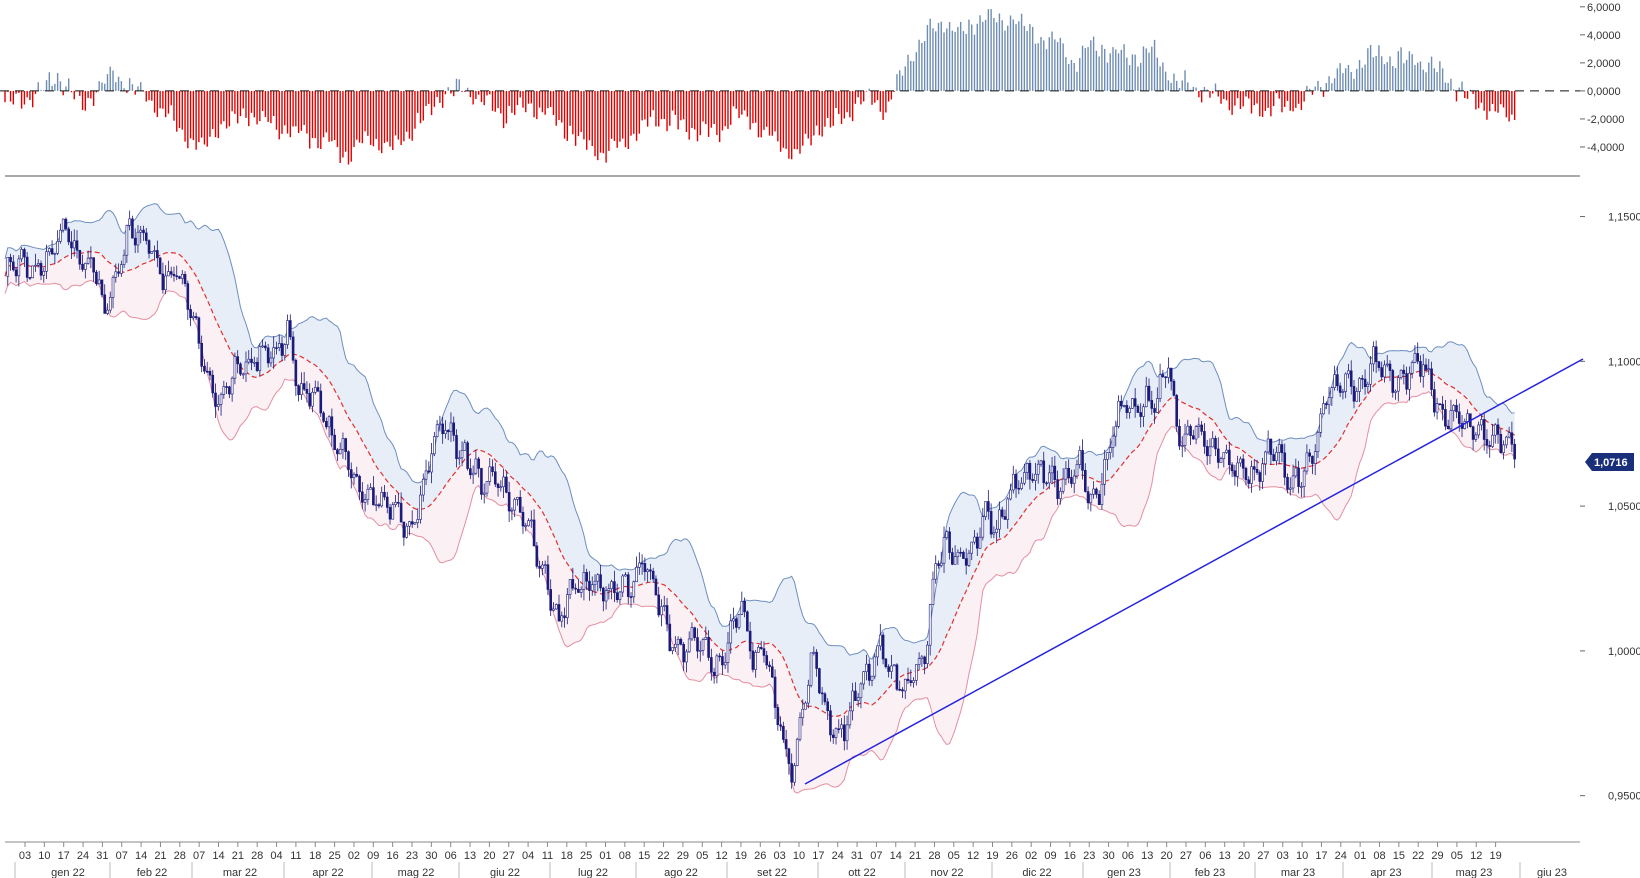 The image size is (1640, 878). What do you see at coordinates (1474, 872) in the screenshot?
I see `x-month-label: mag 23` at bounding box center [1474, 872].